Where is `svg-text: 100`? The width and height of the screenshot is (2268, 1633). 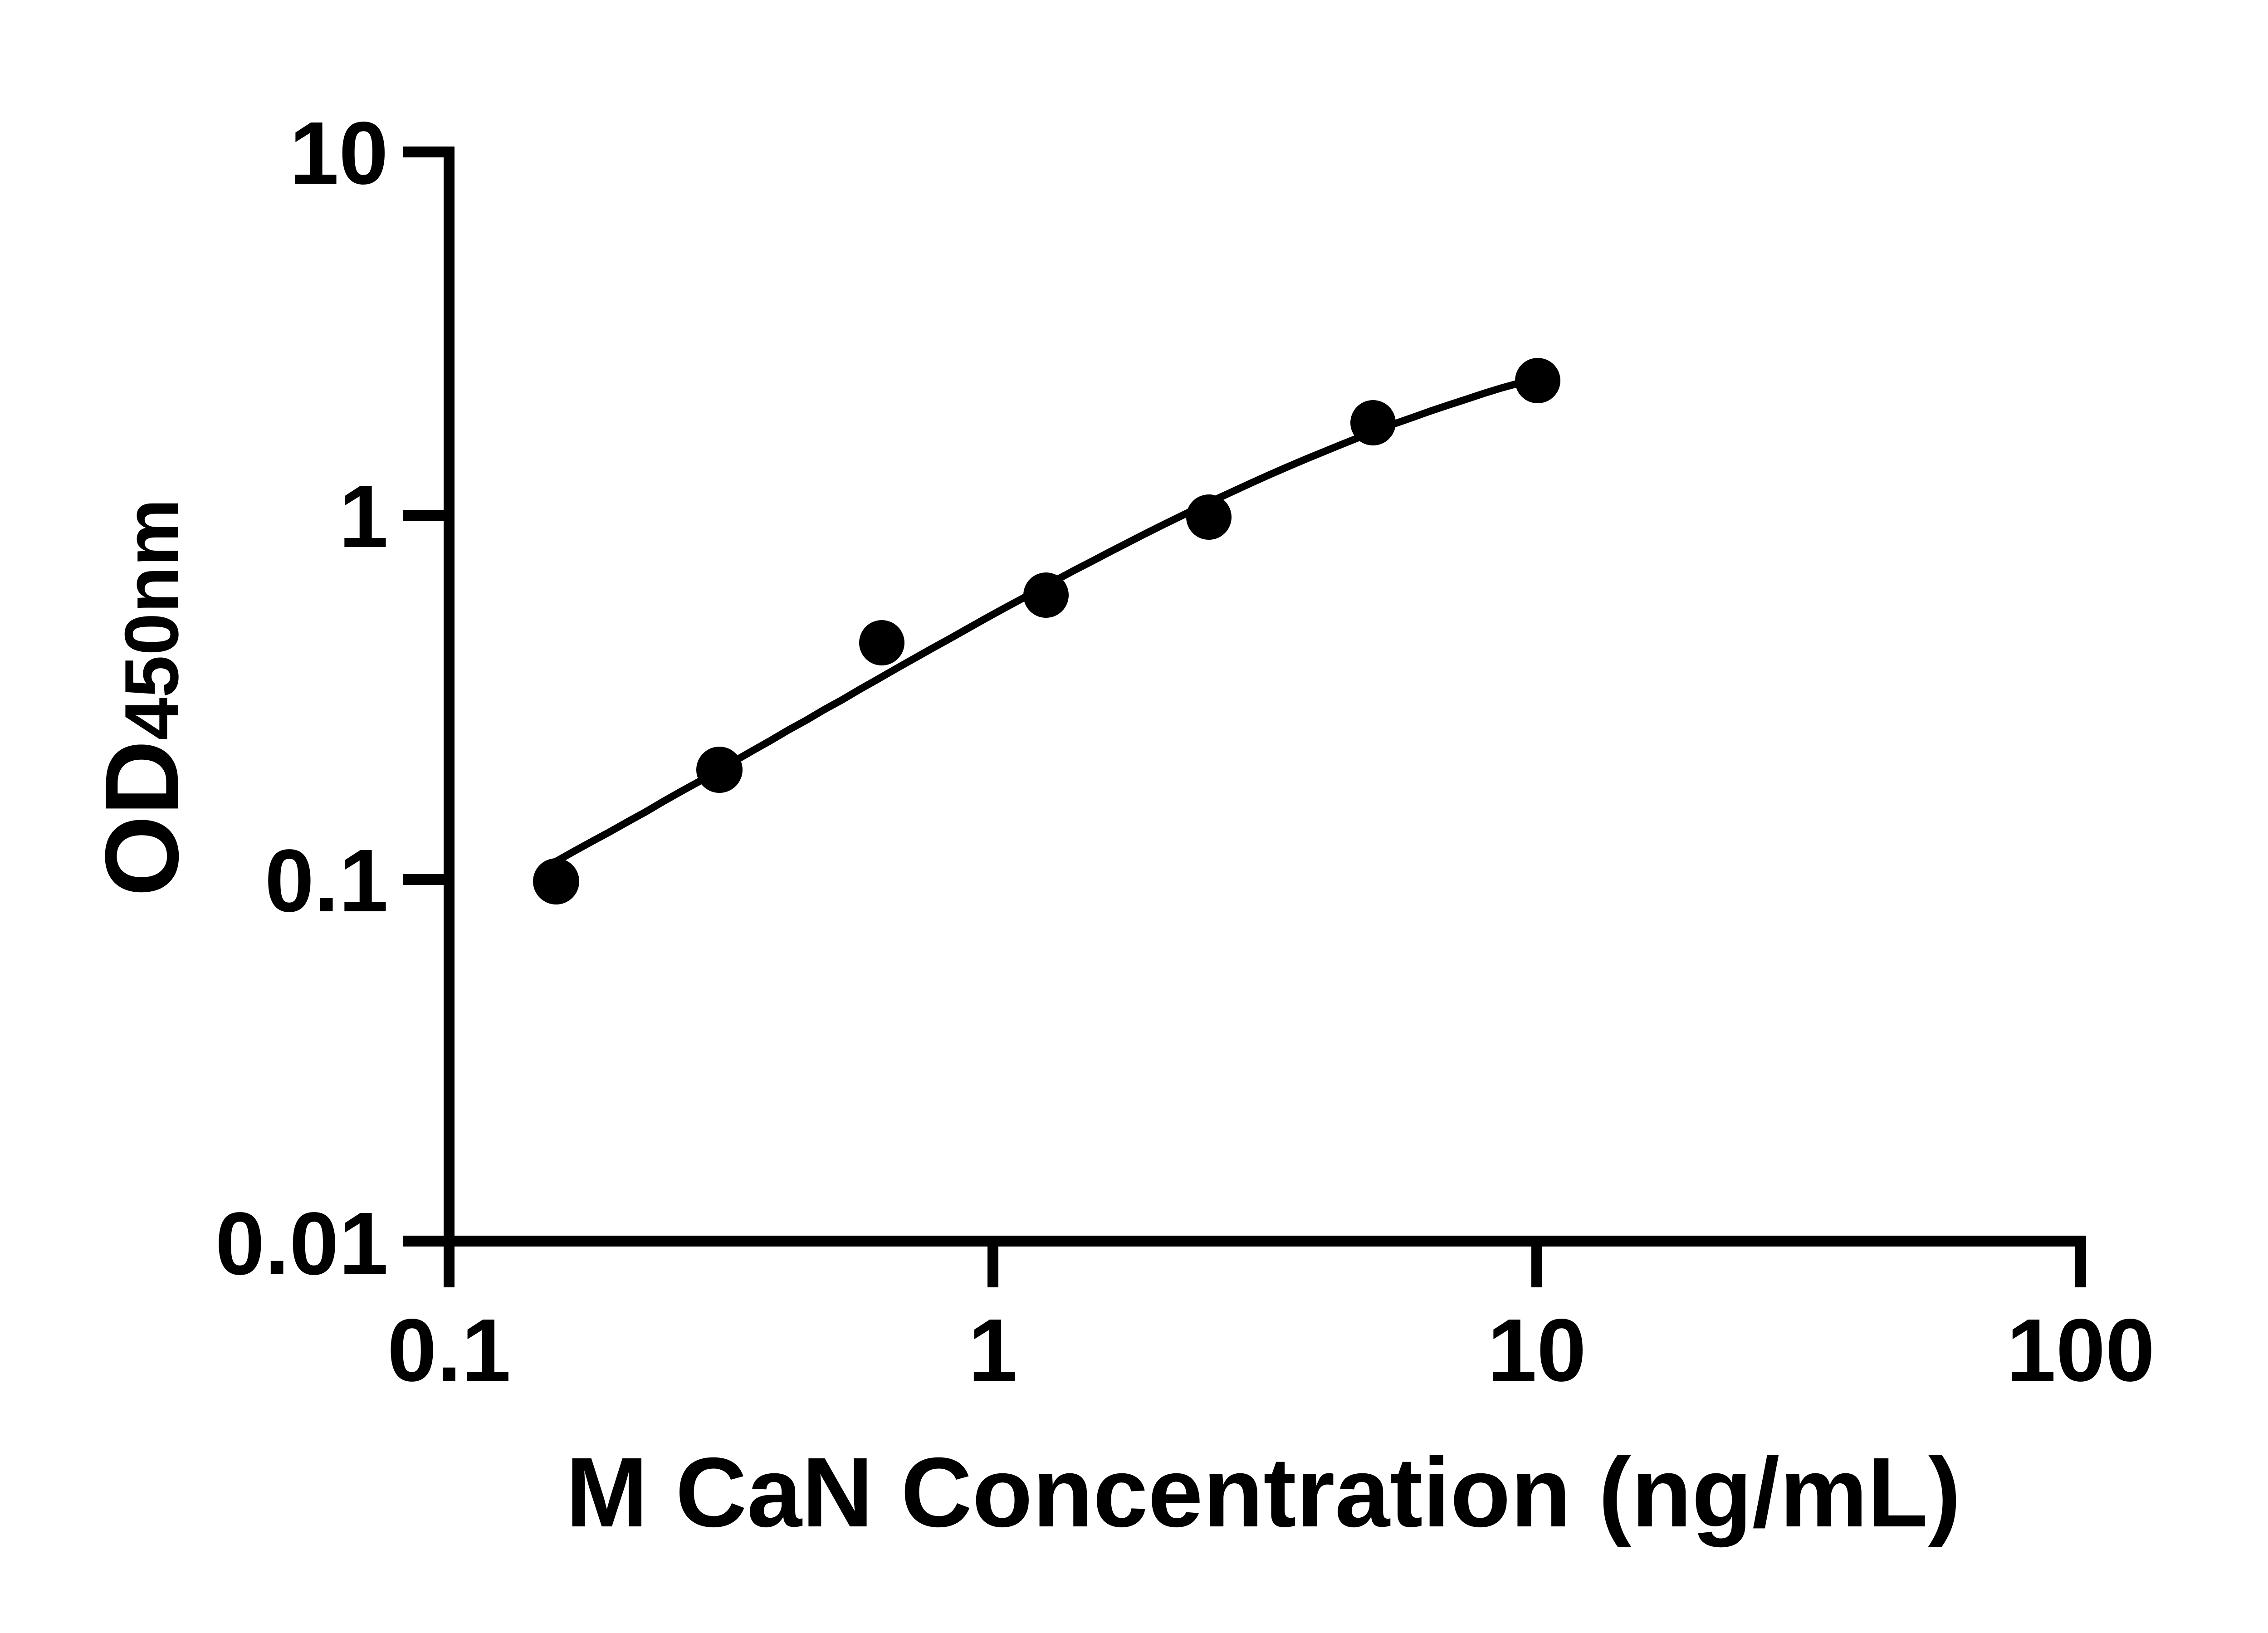 svg-text: 100 is located at coordinates (2081, 1350).